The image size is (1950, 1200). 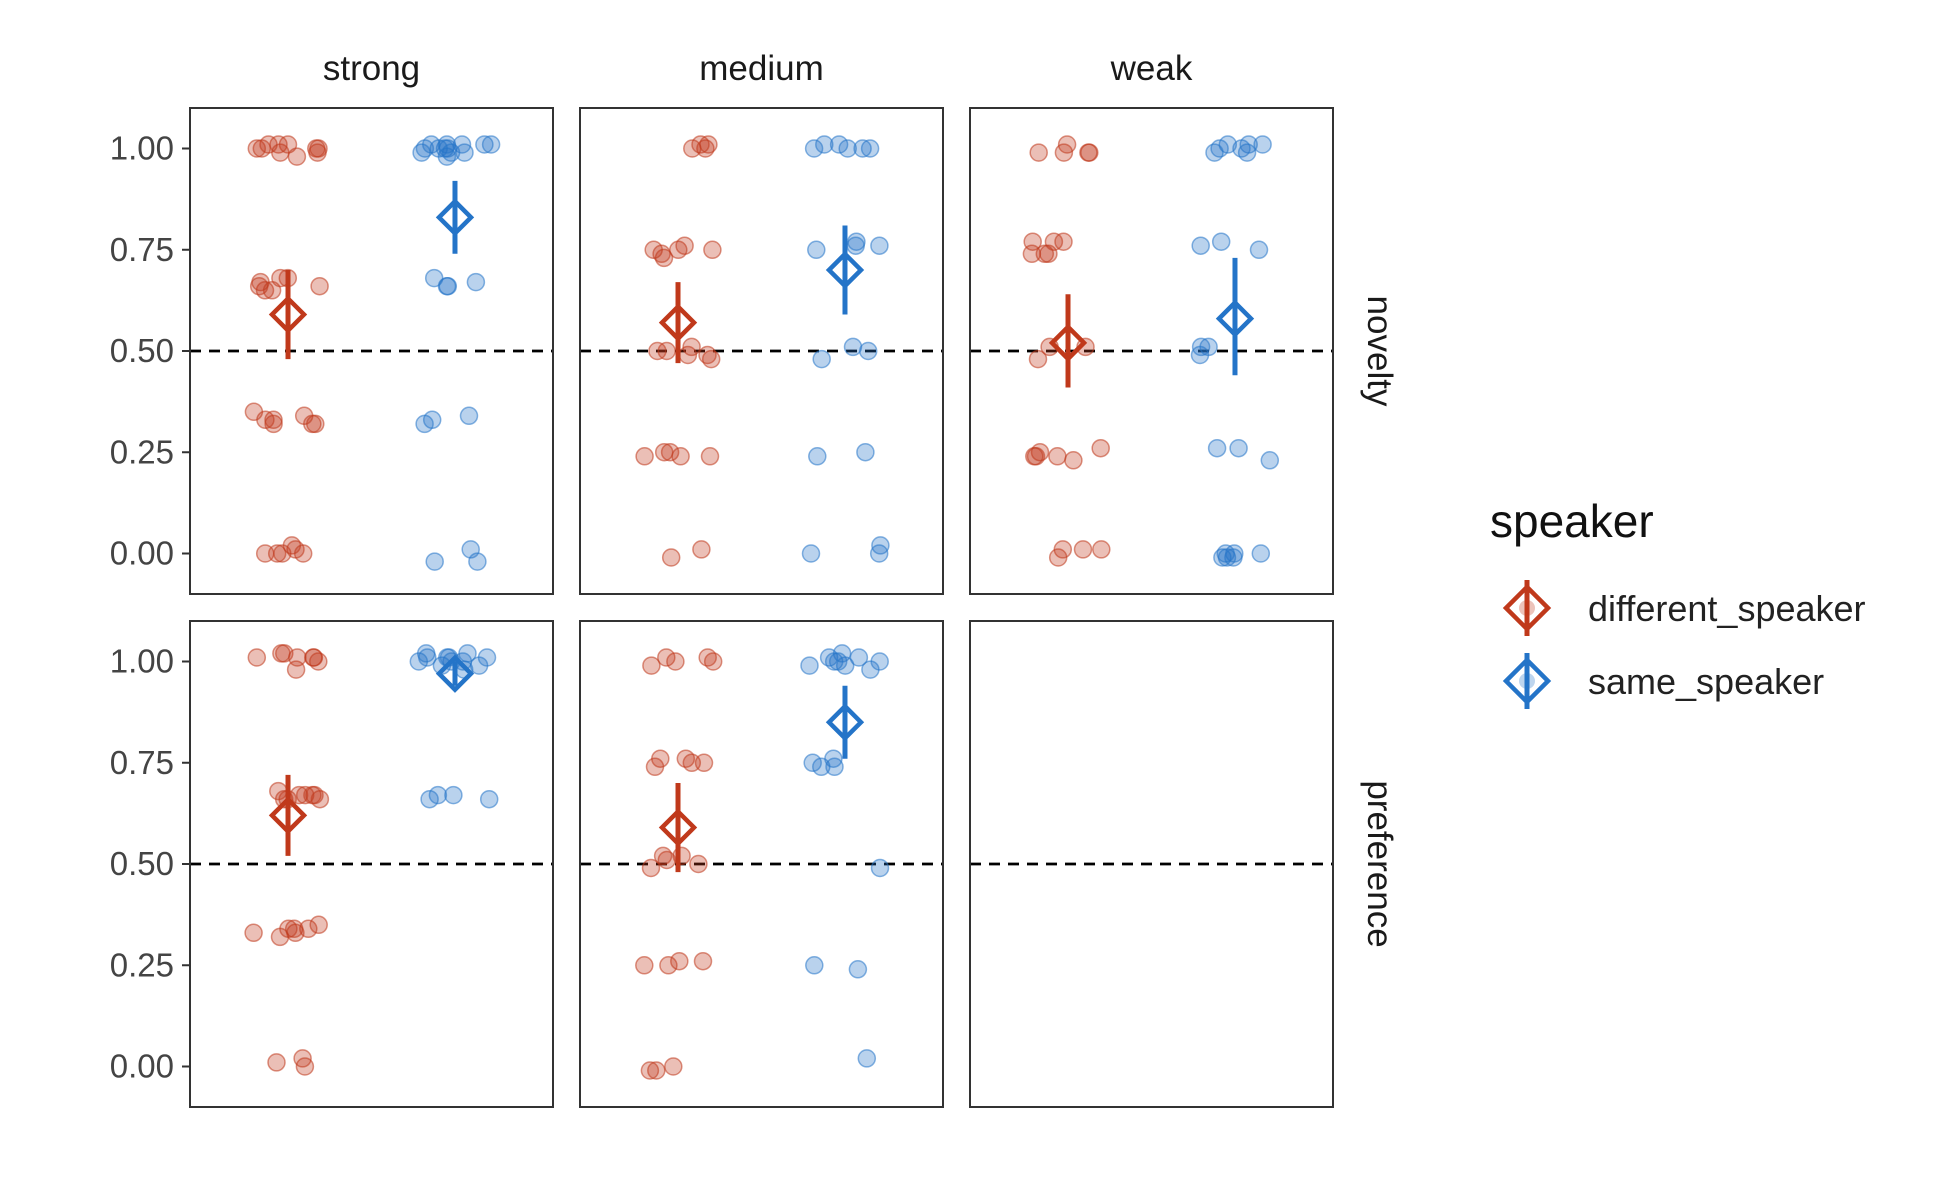 I want to click on y-tick-label: 0.25, so click(x=142, y=964).